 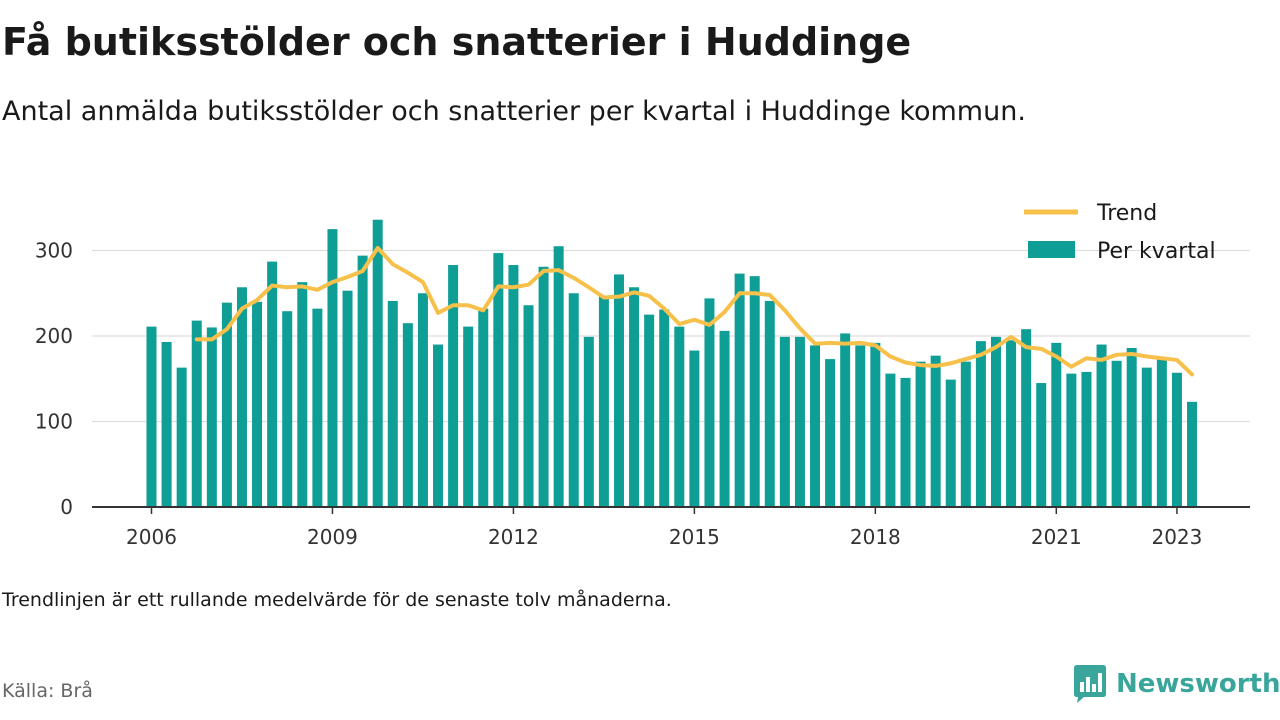 I want to click on y-tick-label: 0, so click(x=66, y=507).